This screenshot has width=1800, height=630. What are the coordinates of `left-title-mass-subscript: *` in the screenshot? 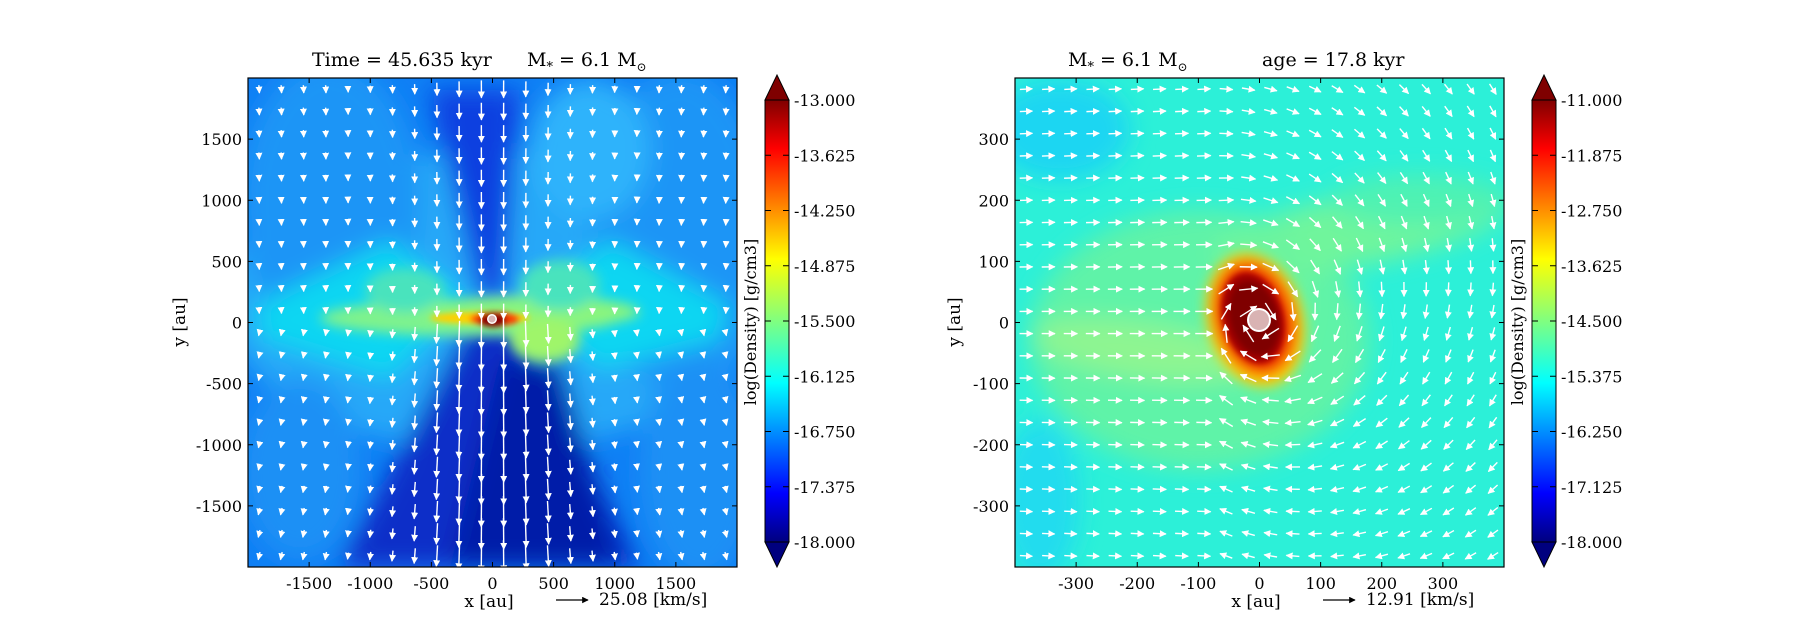 It's located at (549, 67).